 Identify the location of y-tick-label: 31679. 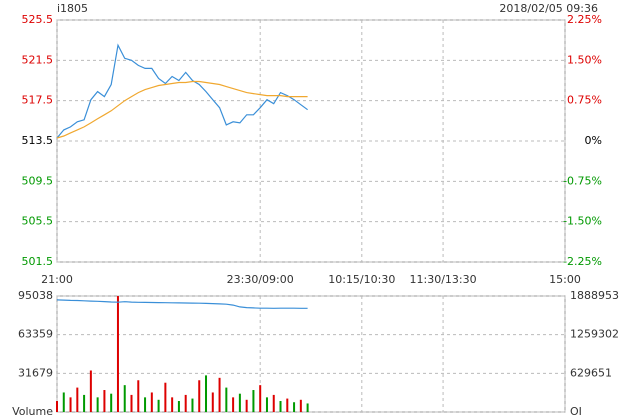
(35, 372).